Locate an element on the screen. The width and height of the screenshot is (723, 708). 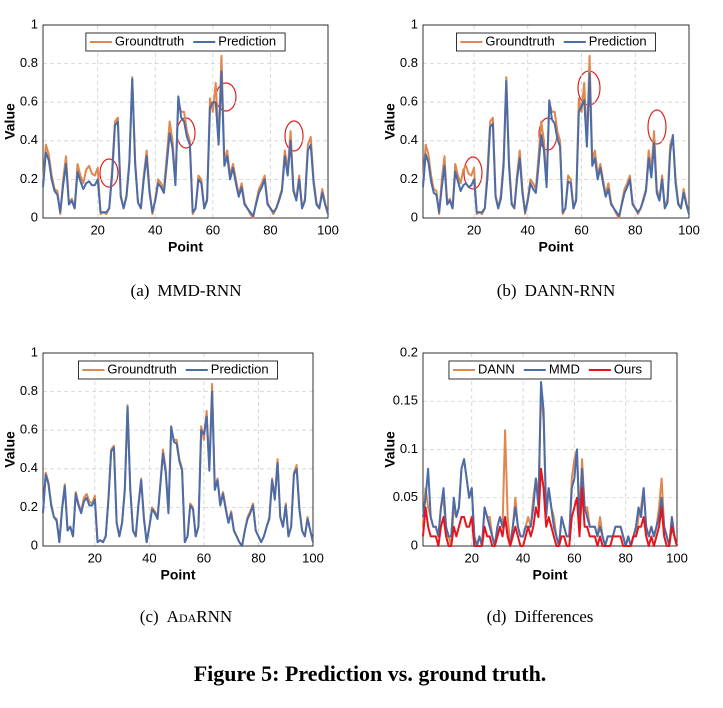
caption-text: AdaRNN is located at coordinates (200, 616).